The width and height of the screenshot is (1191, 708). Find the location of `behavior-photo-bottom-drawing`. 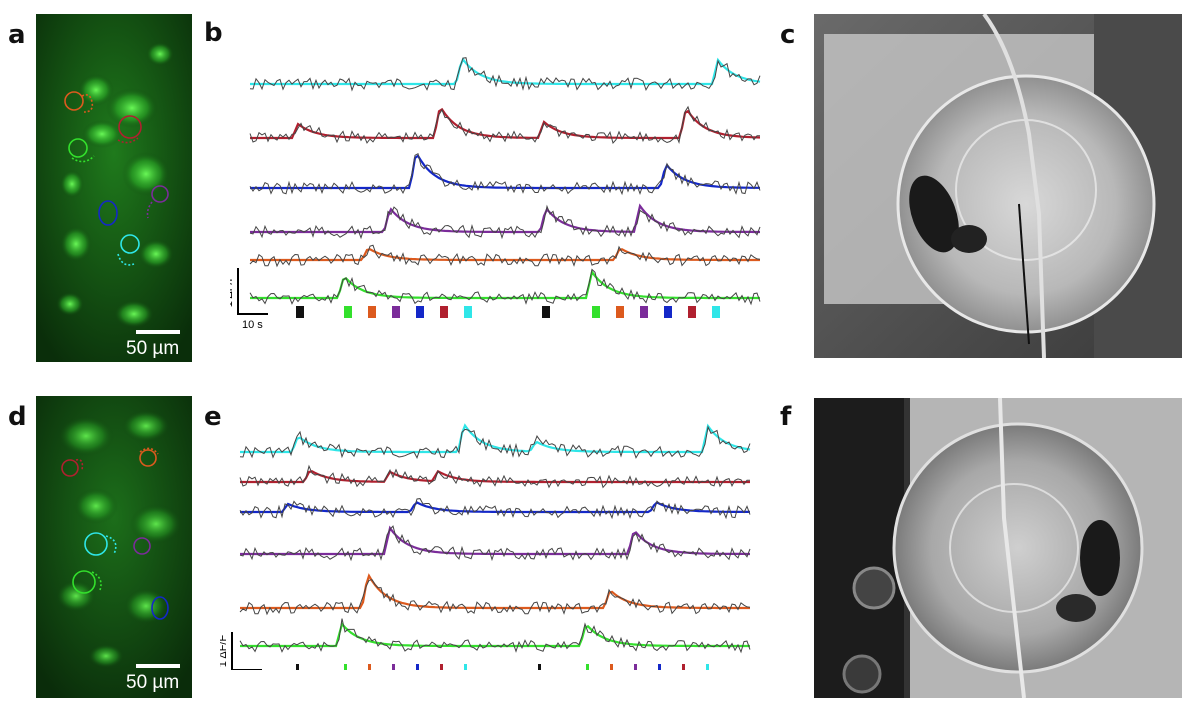

behavior-photo-bottom-drawing is located at coordinates (998, 548).